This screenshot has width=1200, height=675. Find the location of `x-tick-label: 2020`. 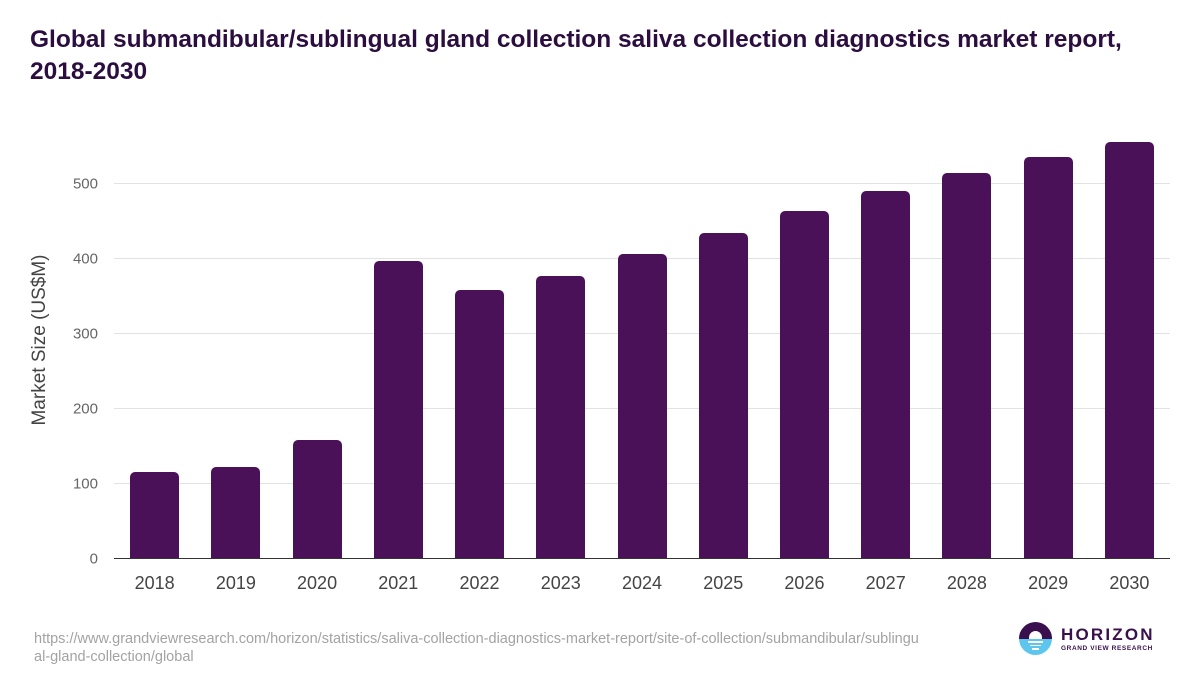

x-tick-label: 2020 is located at coordinates (317, 583).